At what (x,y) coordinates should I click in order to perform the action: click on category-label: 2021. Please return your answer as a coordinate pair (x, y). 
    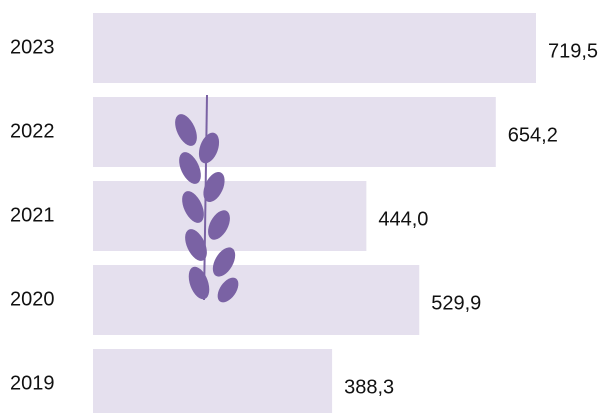
    Looking at the image, I should click on (32, 215).